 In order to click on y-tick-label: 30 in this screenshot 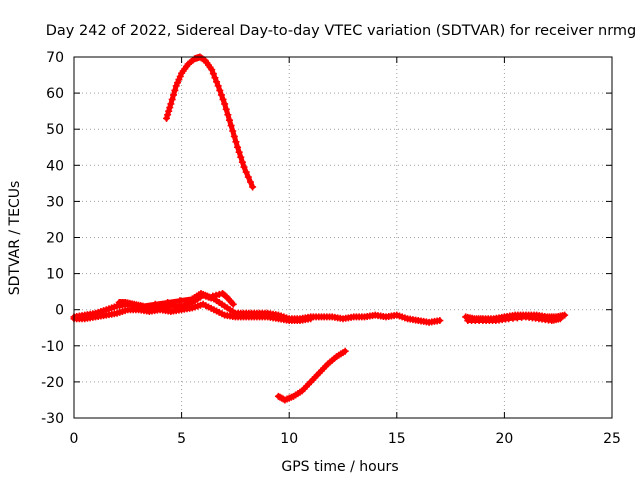, I will do `click(55, 202)`.